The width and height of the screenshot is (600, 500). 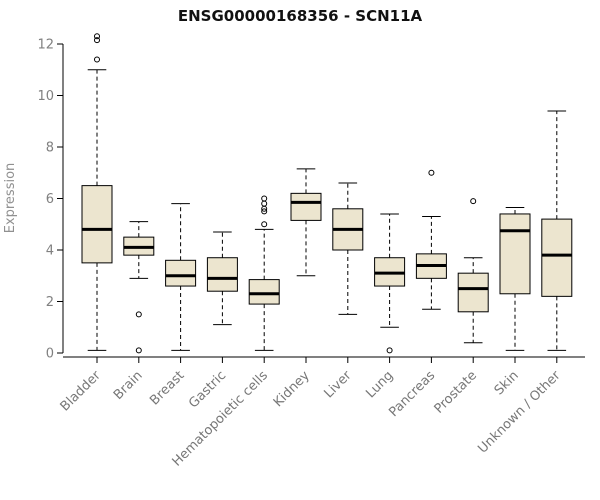 What do you see at coordinates (379, 384) in the screenshot?
I see `category-label: Lung` at bounding box center [379, 384].